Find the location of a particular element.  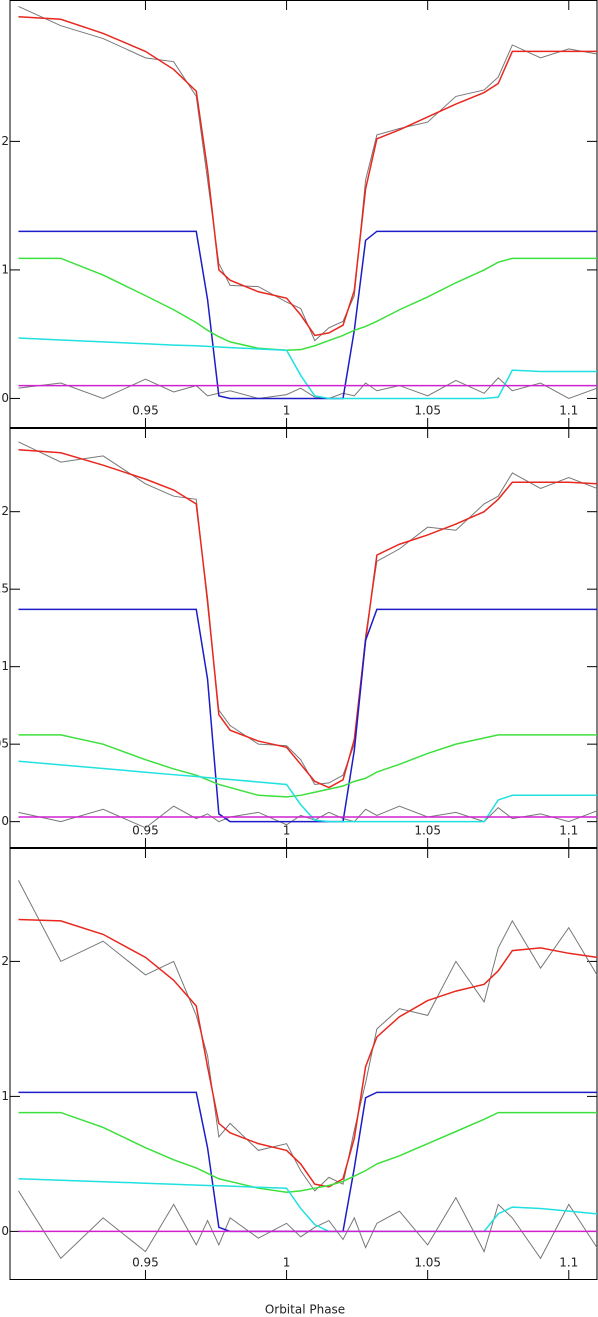

x-axis-label: Orbital Phase is located at coordinates (305, 1310).